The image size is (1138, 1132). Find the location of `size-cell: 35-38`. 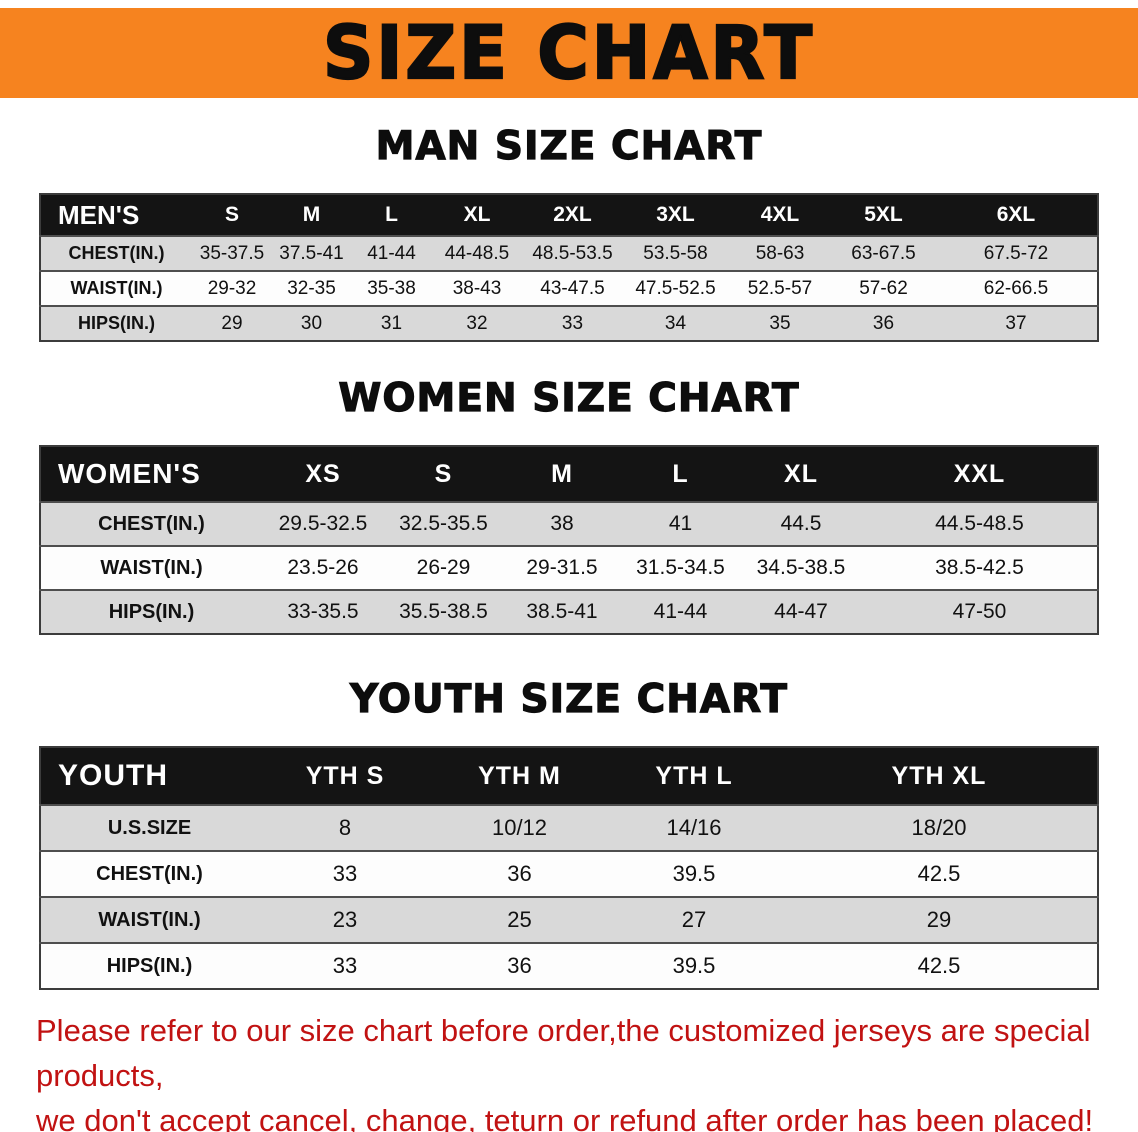

size-cell: 35-38 is located at coordinates (391, 288).